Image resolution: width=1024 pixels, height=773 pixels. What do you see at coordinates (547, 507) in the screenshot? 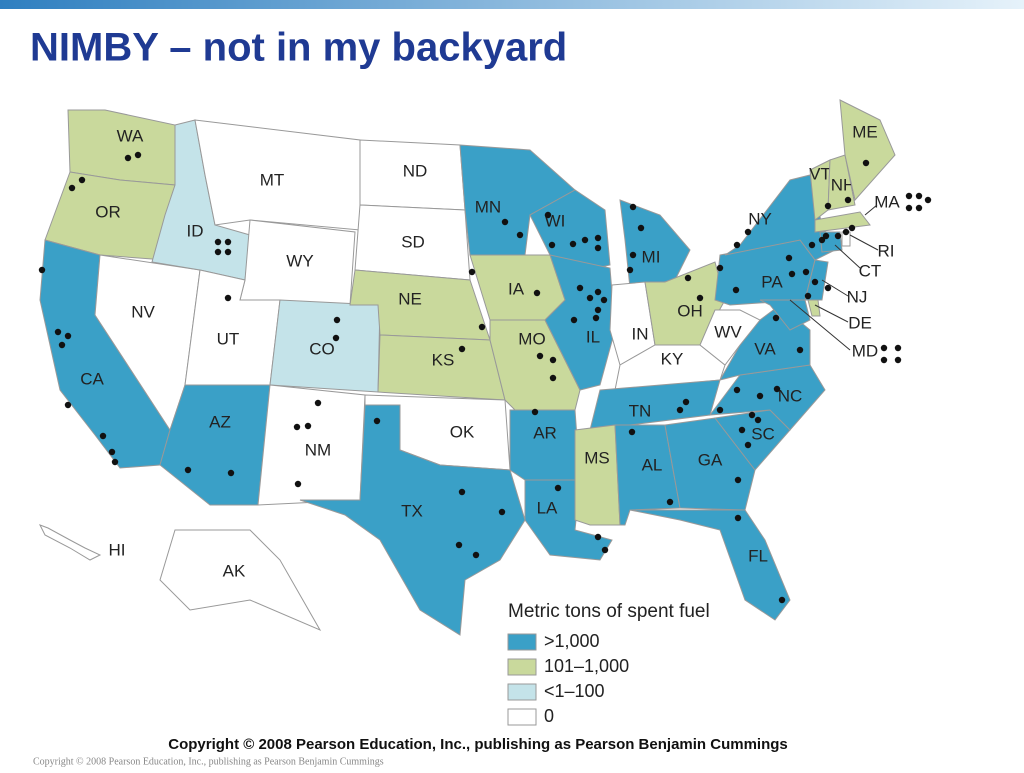
I see `state-label: LA` at bounding box center [547, 507].